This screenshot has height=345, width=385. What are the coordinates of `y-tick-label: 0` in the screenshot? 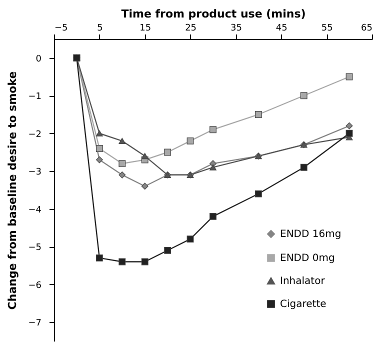 It's located at (39, 59).